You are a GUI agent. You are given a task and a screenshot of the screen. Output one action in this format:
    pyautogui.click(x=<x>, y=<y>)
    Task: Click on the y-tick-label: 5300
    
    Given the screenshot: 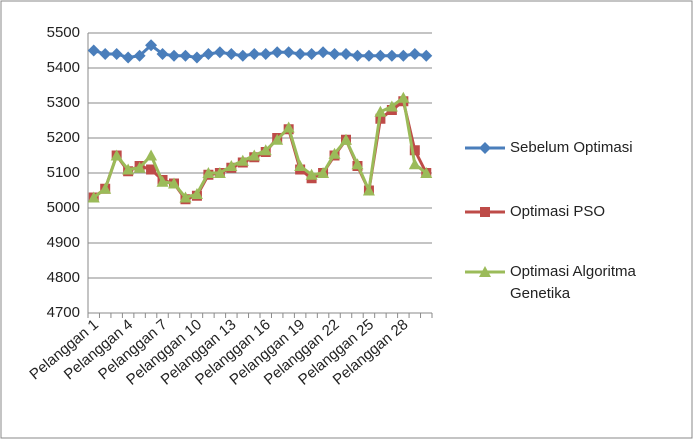 What is the action you would take?
    pyautogui.click(x=63, y=102)
    